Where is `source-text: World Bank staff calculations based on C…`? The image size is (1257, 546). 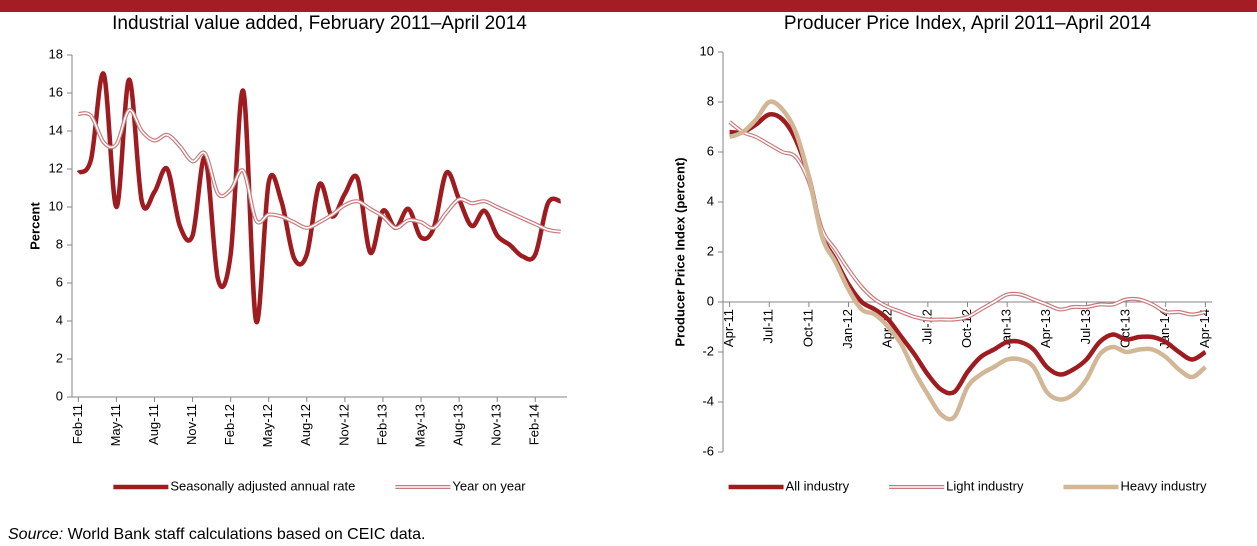 source-text: World Bank staff calculations based on C… is located at coordinates (247, 534).